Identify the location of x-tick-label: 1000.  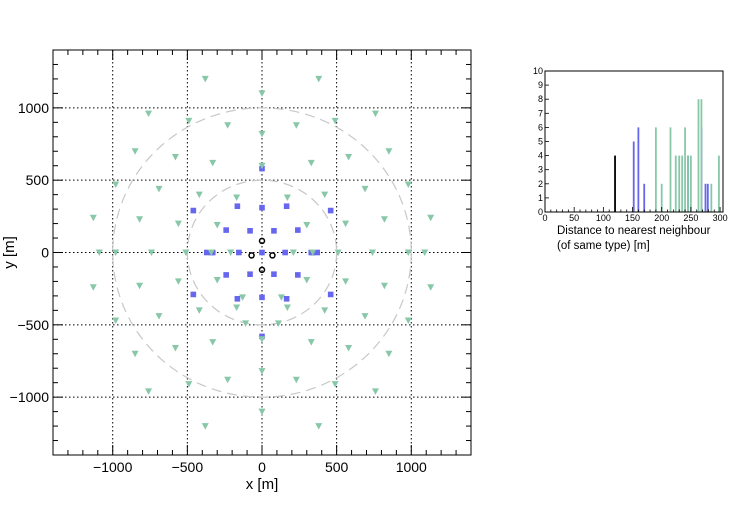
(411, 467).